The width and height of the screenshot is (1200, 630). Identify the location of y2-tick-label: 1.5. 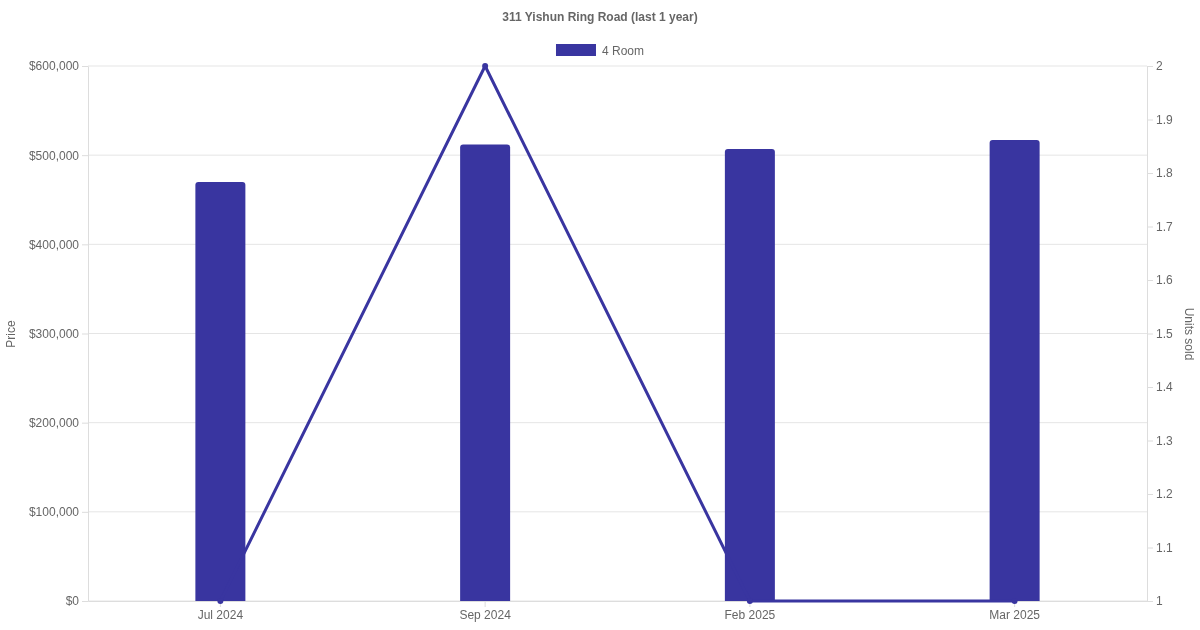
(1165, 333).